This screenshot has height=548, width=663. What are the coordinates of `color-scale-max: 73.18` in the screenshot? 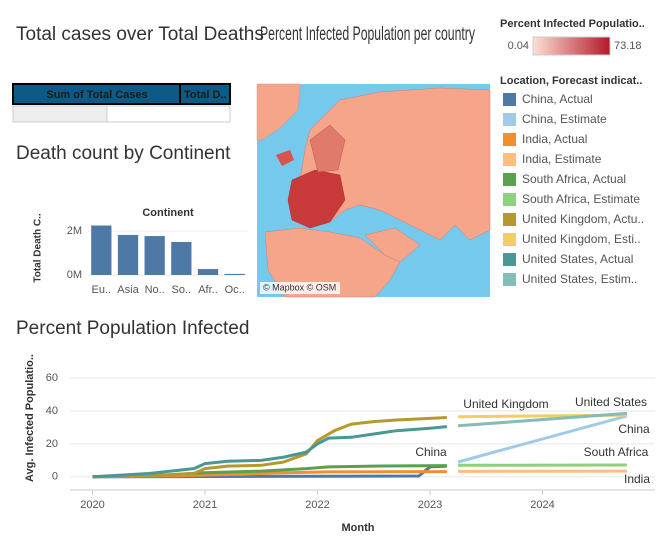 It's located at (628, 46).